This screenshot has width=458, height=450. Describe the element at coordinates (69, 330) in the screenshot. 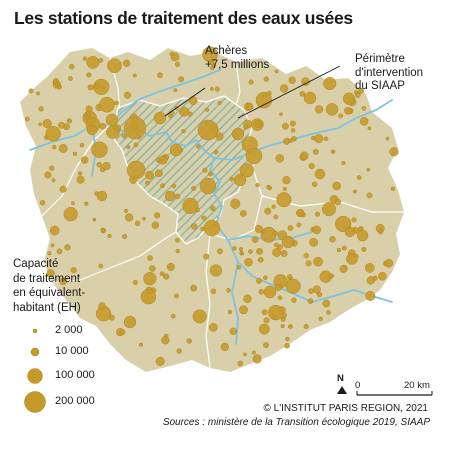

I see `legend-label-2000: 2 000` at that location.